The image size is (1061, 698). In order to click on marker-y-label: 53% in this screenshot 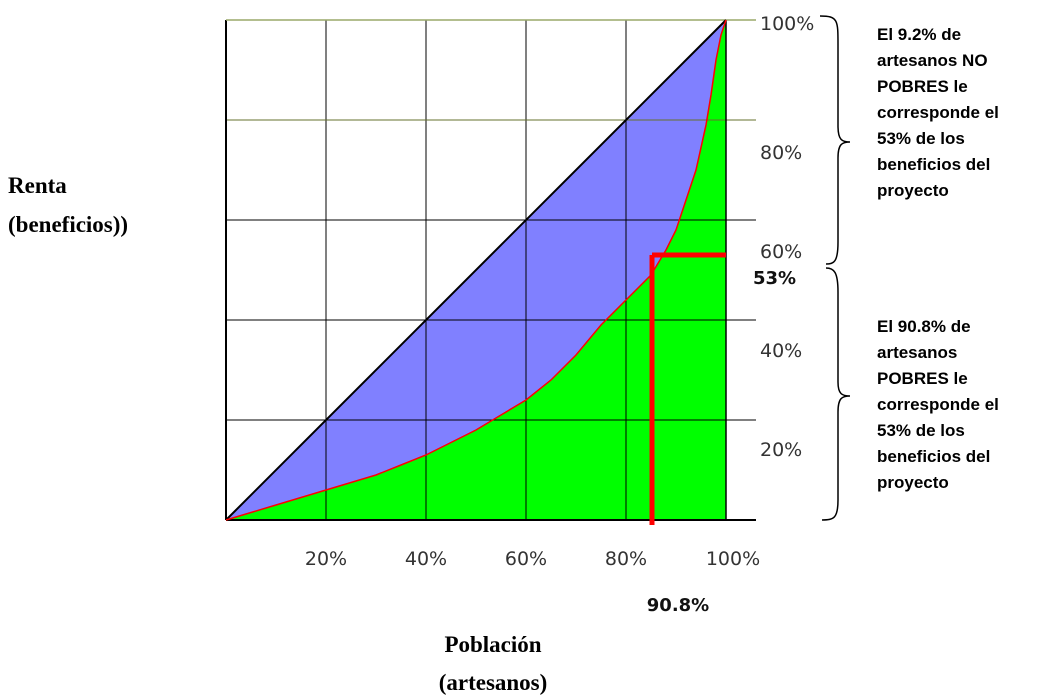, I will do `click(774, 278)`.